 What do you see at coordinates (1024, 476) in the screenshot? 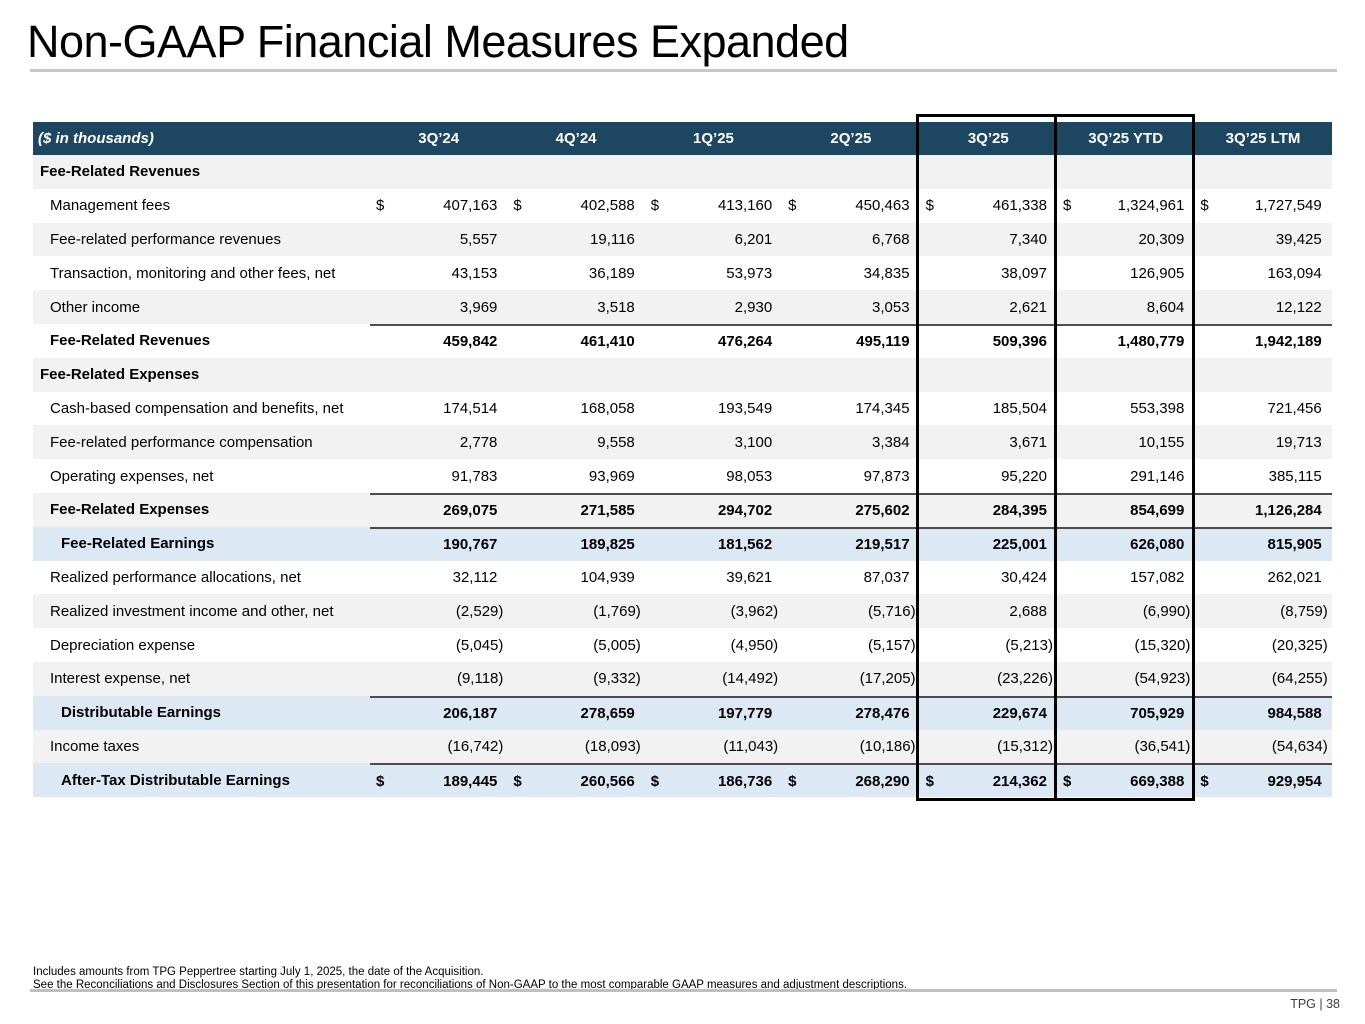
I see `value-text: 95,220` at bounding box center [1024, 476].